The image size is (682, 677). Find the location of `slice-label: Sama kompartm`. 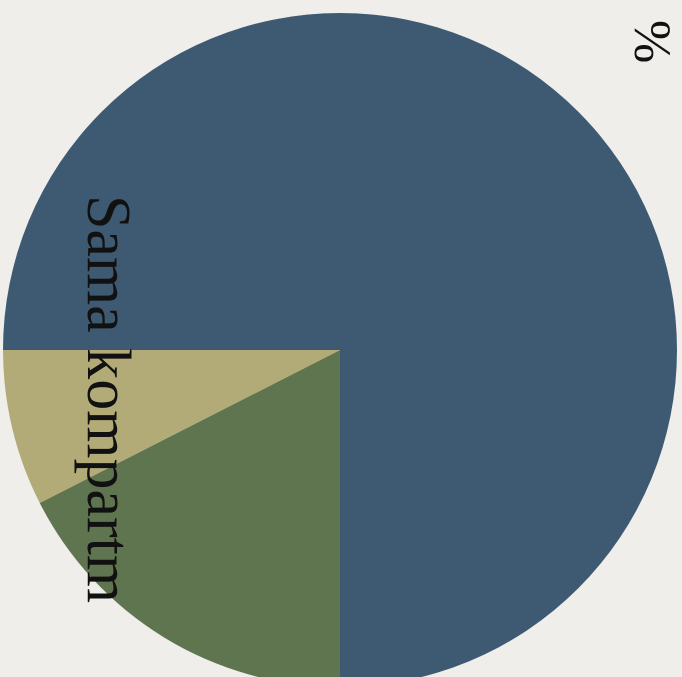

slice-label: Sama kompartm is located at coordinates (108, 399).